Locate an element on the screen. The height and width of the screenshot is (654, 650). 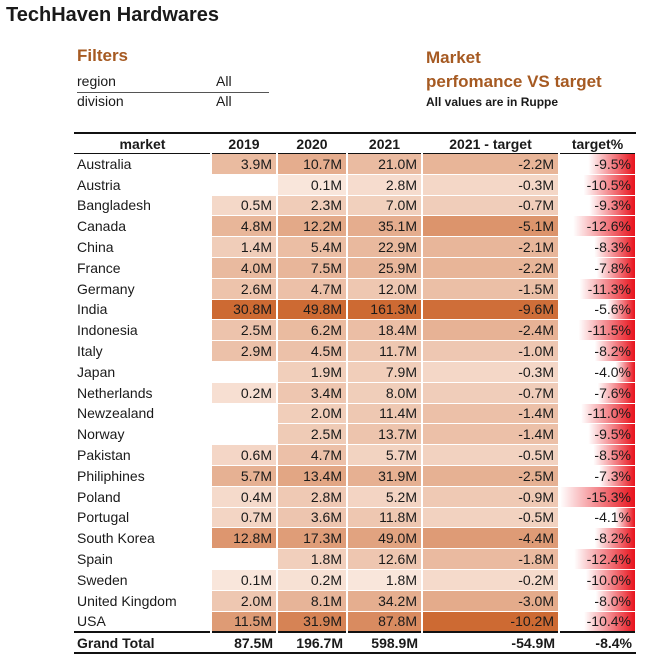
table-row: Italy 2.9M 4.5M 11.7M -1.0M -8.2% is located at coordinates (355, 351).